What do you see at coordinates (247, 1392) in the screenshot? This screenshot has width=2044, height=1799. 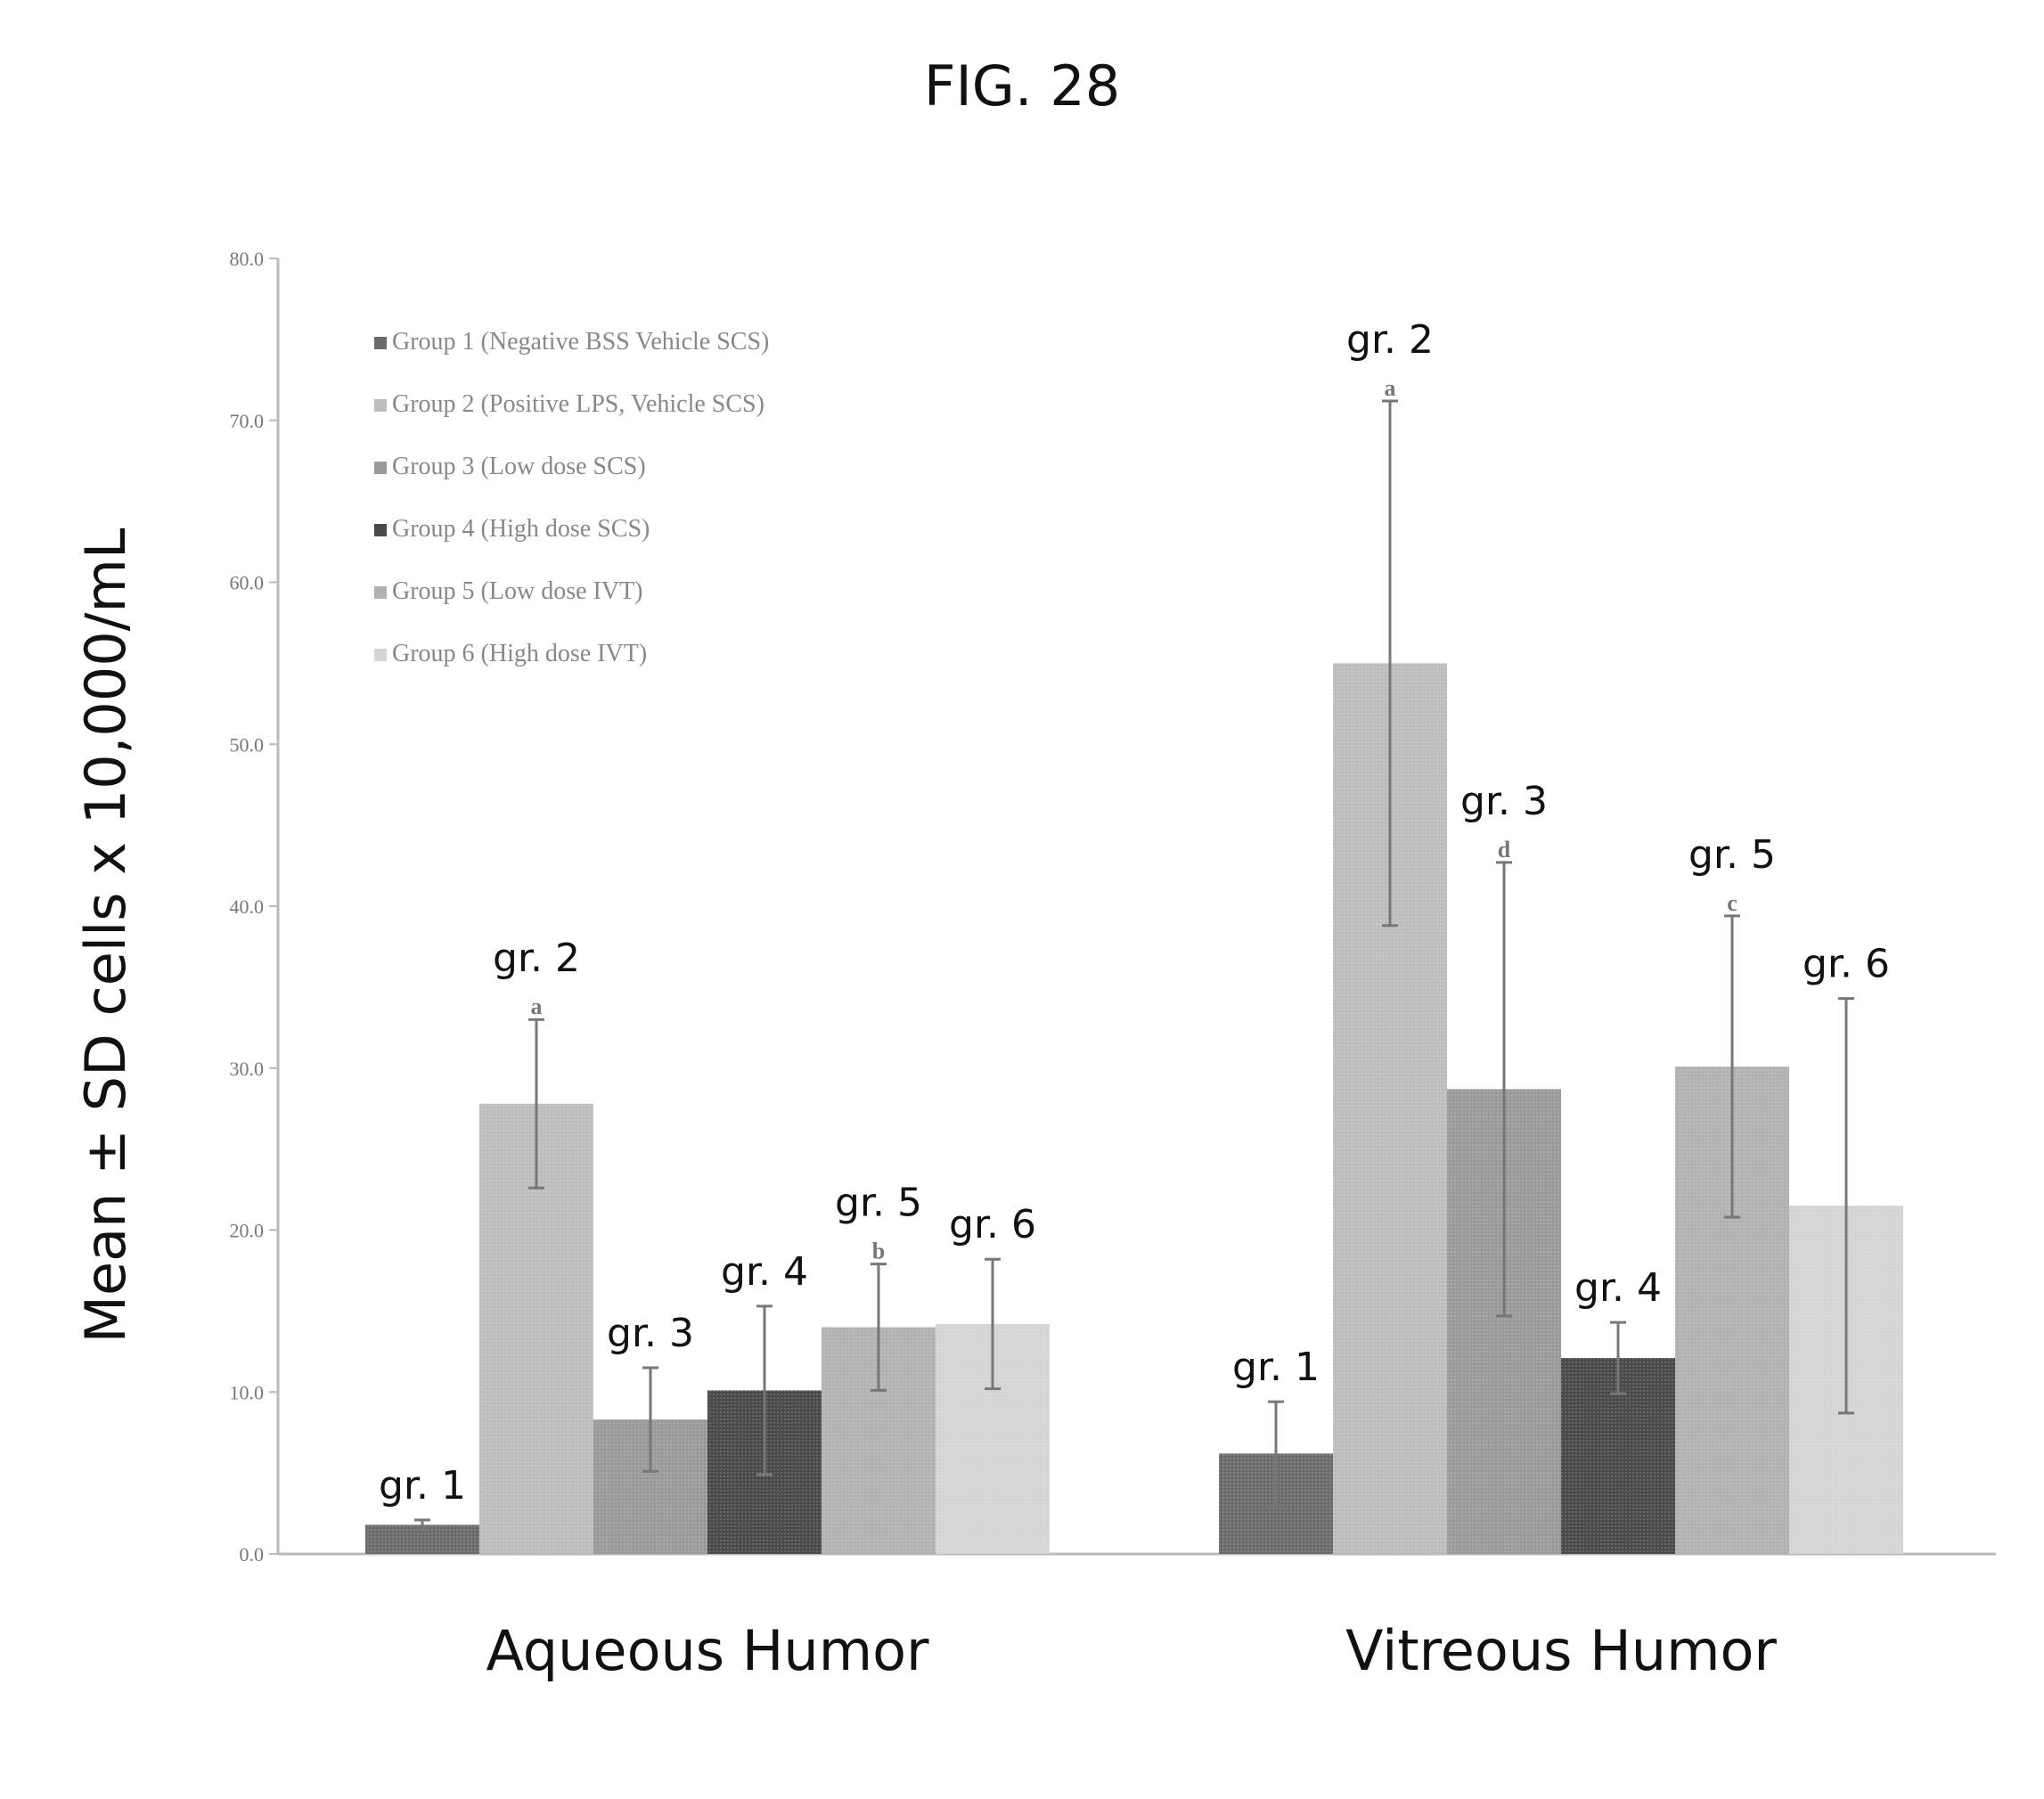 I see `y-tick-label: 10.0` at bounding box center [247, 1392].